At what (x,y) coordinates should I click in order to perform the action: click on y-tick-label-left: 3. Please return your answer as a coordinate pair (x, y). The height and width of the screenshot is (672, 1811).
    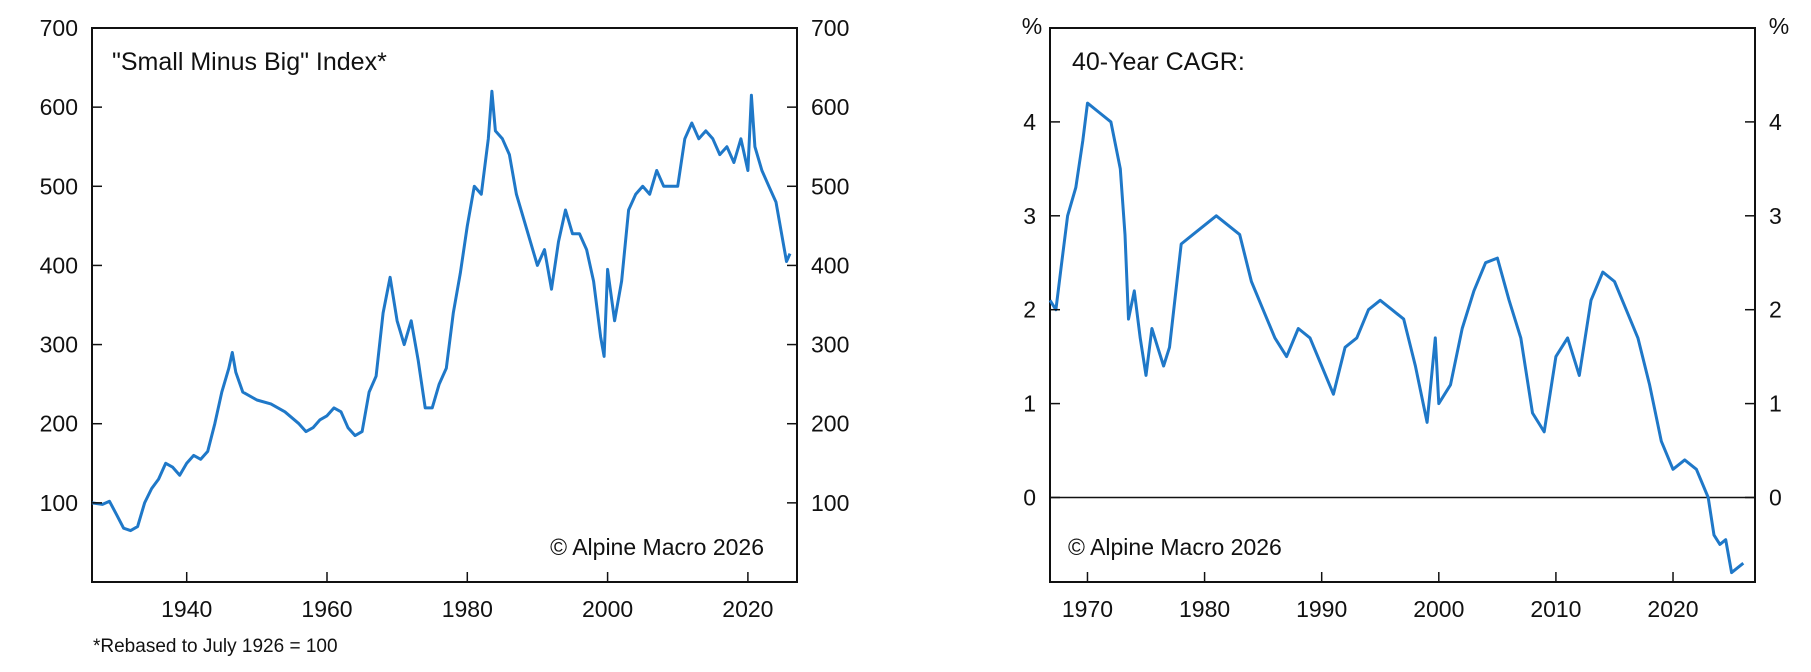
    Looking at the image, I should click on (1029, 216).